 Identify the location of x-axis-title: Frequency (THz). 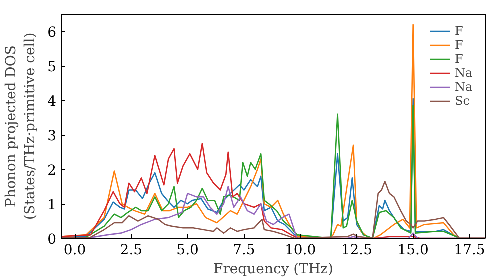
(273, 270).